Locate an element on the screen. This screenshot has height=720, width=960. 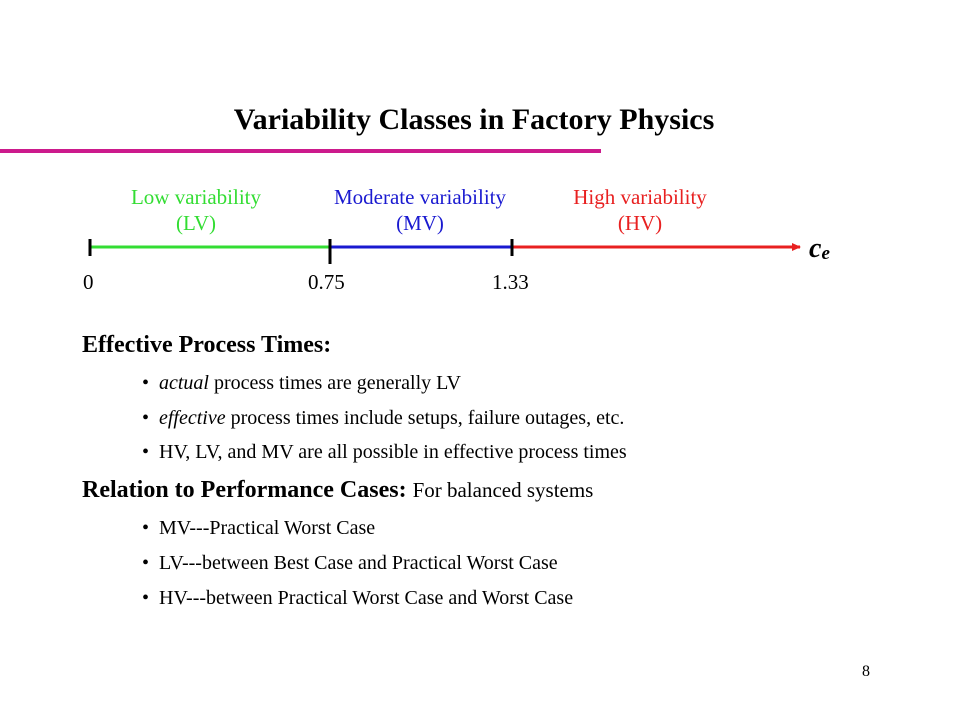
tick-label-133: 1.33 is located at coordinates (510, 282).